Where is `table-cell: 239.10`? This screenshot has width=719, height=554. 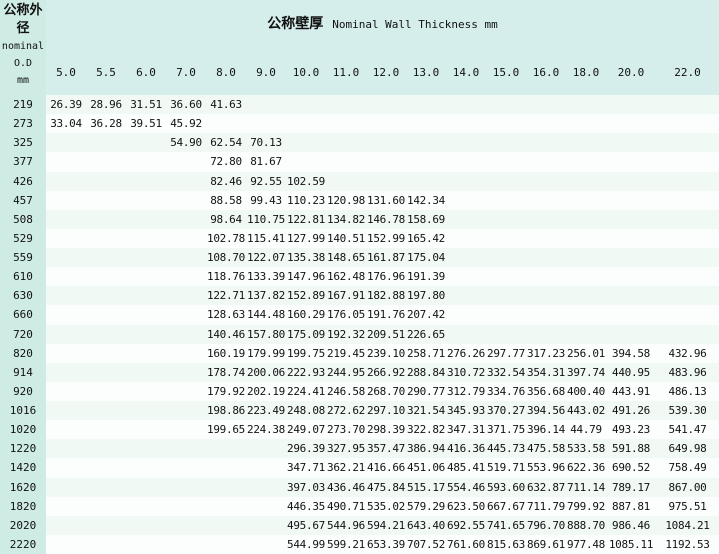 table-cell: 239.10 is located at coordinates (386, 353).